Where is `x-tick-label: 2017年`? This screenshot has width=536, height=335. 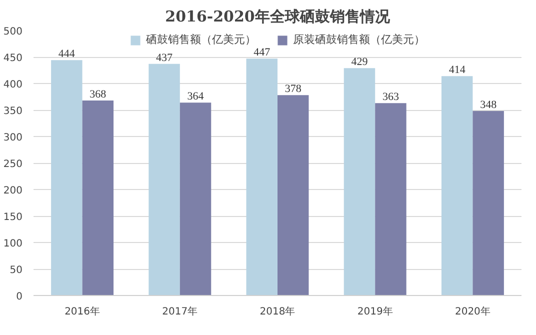 x-tick-label: 2017年 is located at coordinates (180, 312).